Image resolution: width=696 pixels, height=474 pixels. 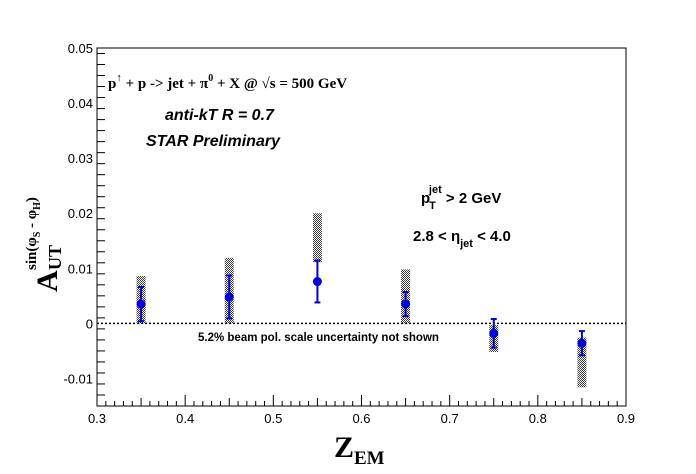 What do you see at coordinates (78, 378) in the screenshot?
I see `y-tick-label: -0.01` at bounding box center [78, 378].